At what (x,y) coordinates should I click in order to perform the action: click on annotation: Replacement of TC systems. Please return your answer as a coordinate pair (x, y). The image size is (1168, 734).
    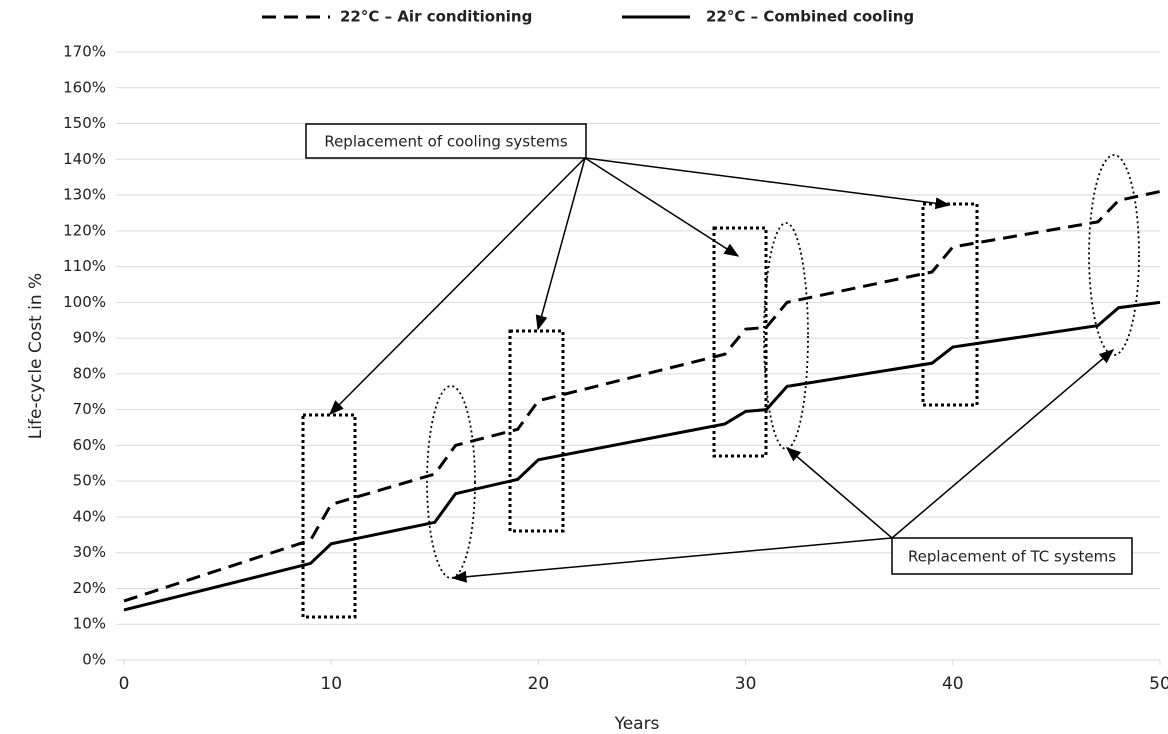
    Looking at the image, I should click on (1012, 557).